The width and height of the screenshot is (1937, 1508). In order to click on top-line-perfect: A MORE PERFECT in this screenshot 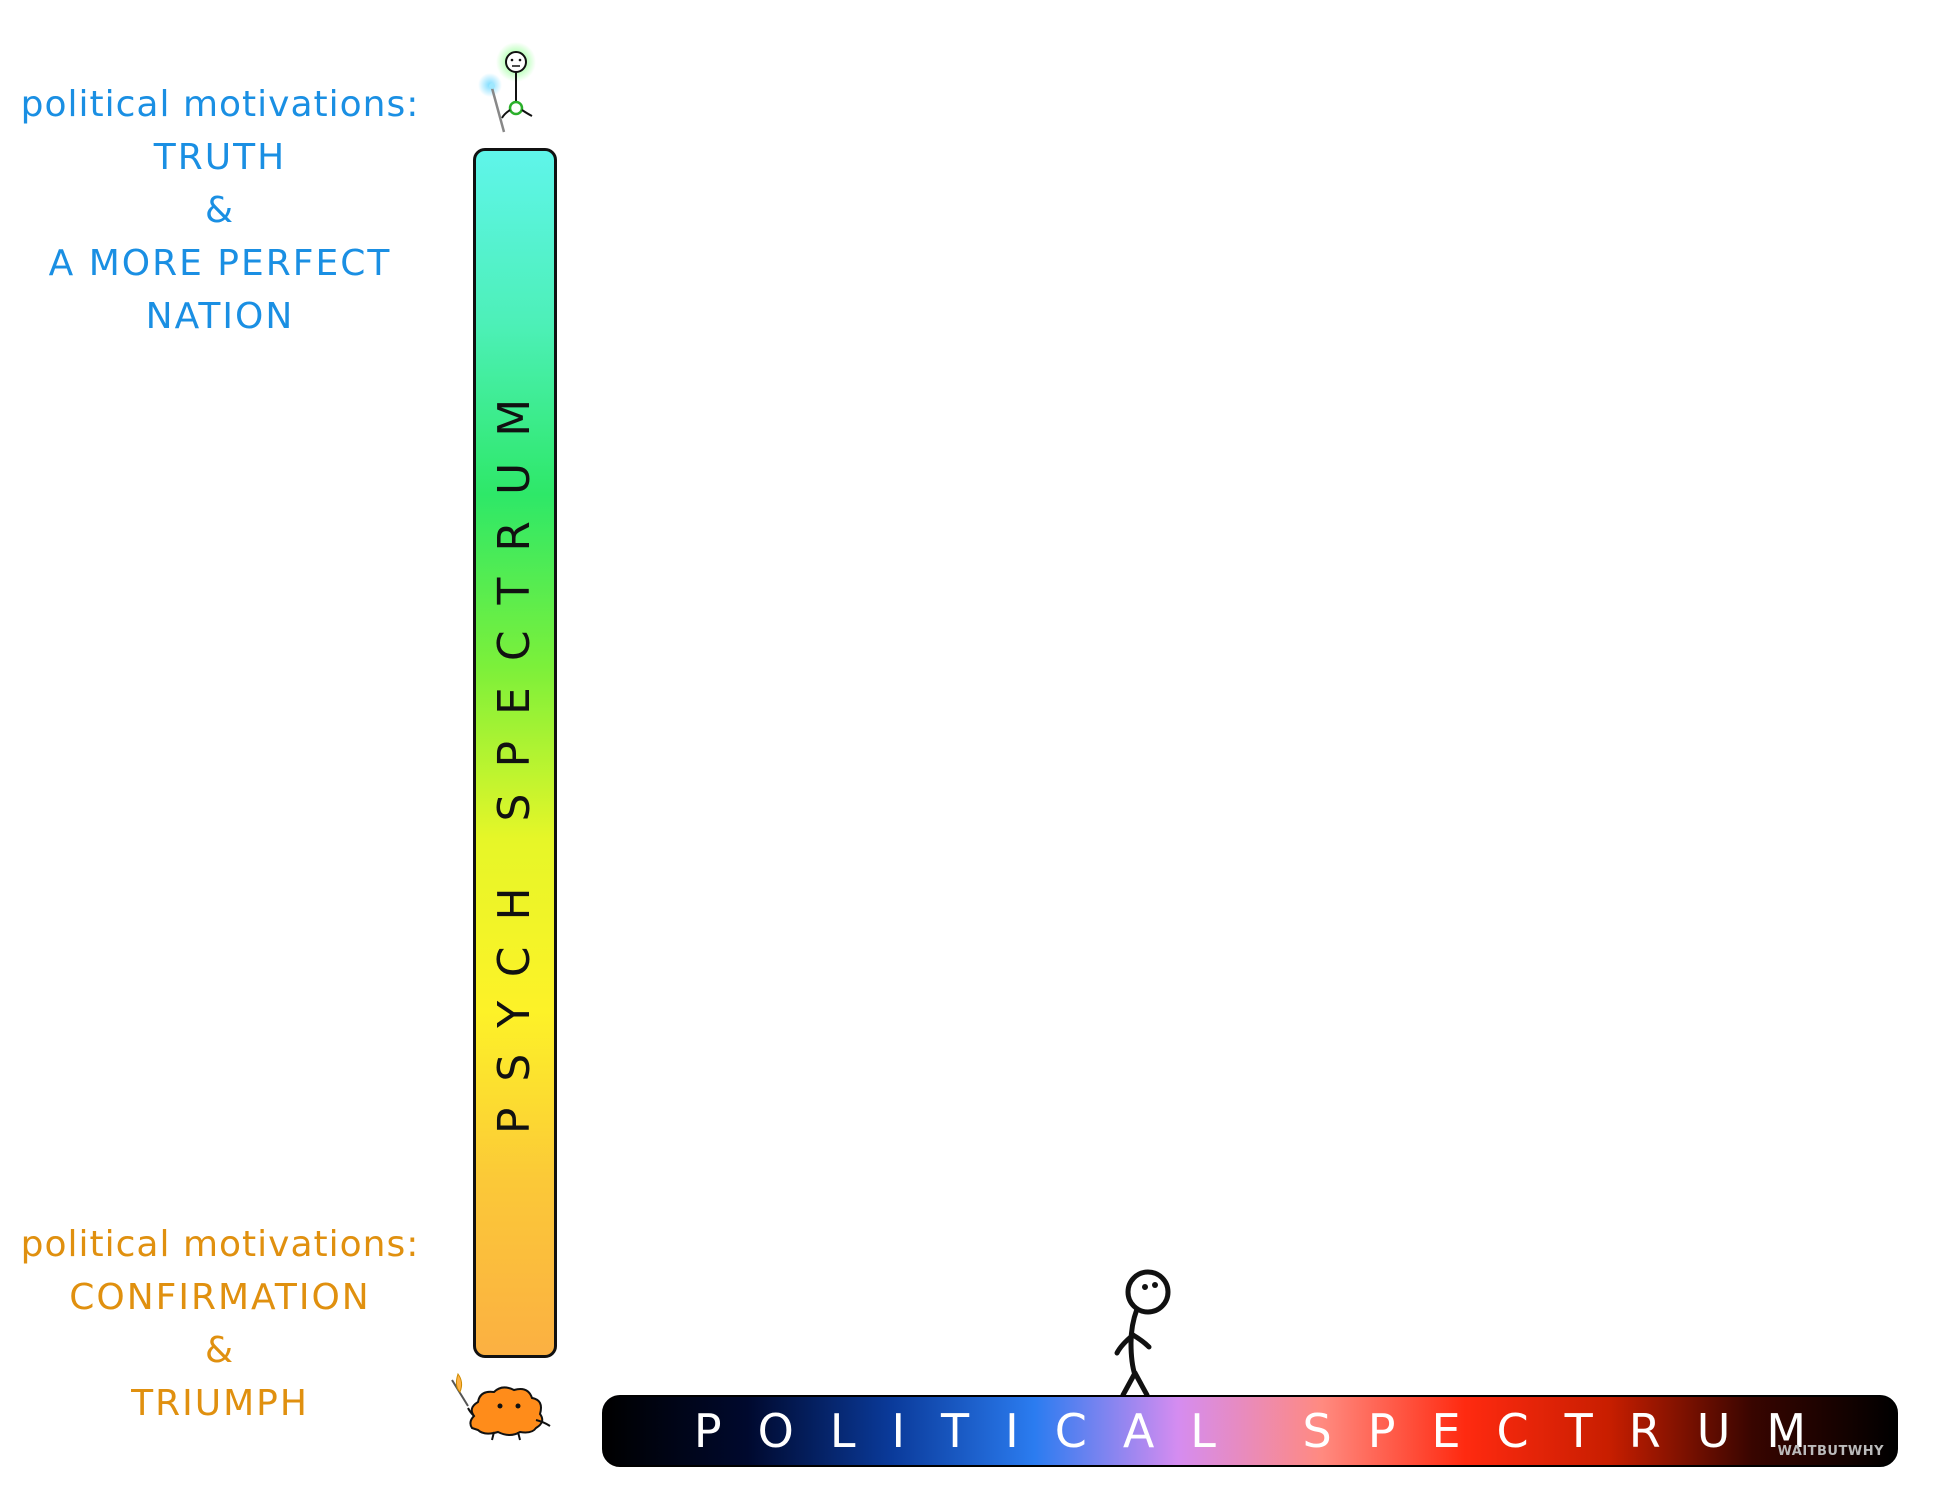, I will do `click(220, 263)`.